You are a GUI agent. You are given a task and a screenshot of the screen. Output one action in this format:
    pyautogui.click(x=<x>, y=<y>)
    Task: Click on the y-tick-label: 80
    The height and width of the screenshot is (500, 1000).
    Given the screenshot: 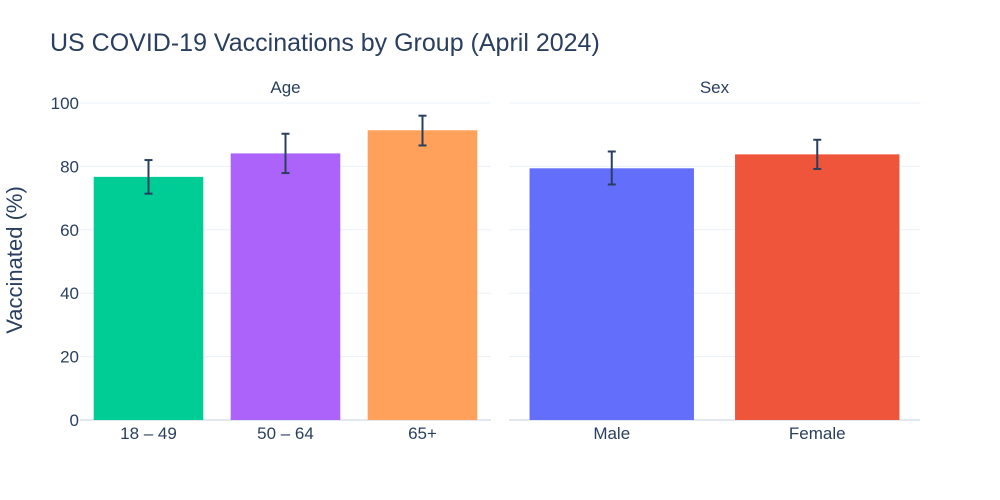 What is the action you would take?
    pyautogui.click(x=69, y=166)
    